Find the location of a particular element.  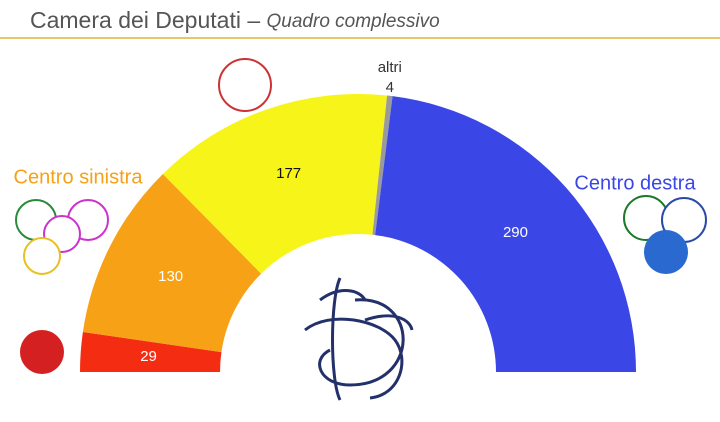

data-label: 177 is located at coordinates (288, 173).